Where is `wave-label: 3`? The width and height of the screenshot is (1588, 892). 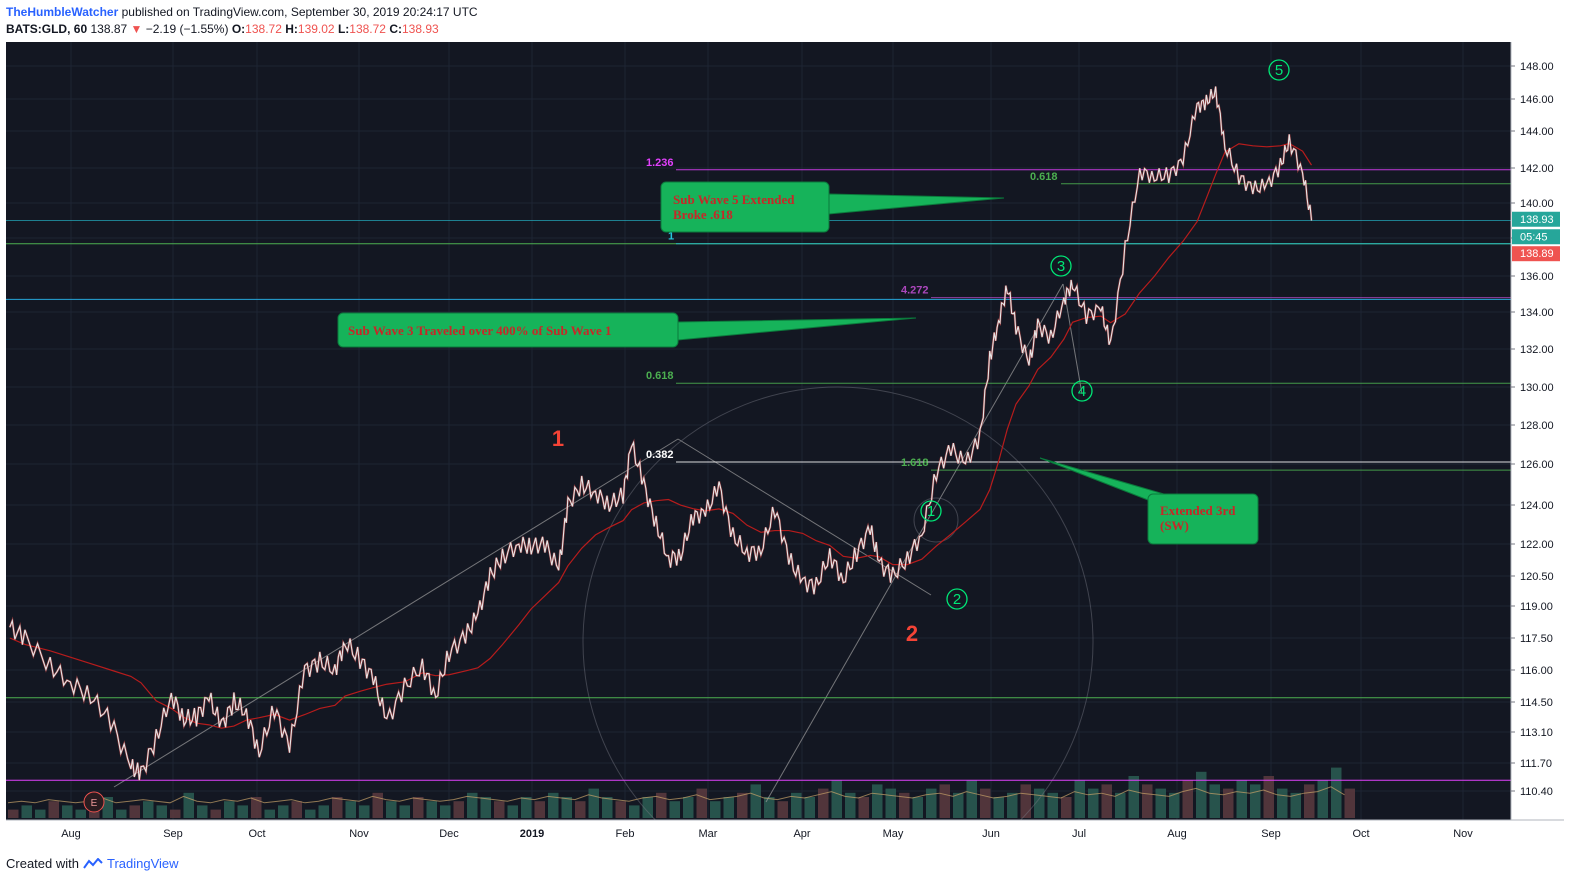 wave-label: 3 is located at coordinates (1061, 266).